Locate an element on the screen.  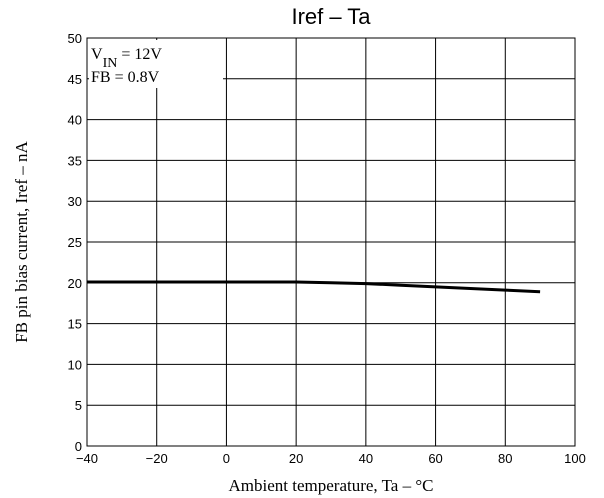
annotation-box is located at coordinates (156, 64).